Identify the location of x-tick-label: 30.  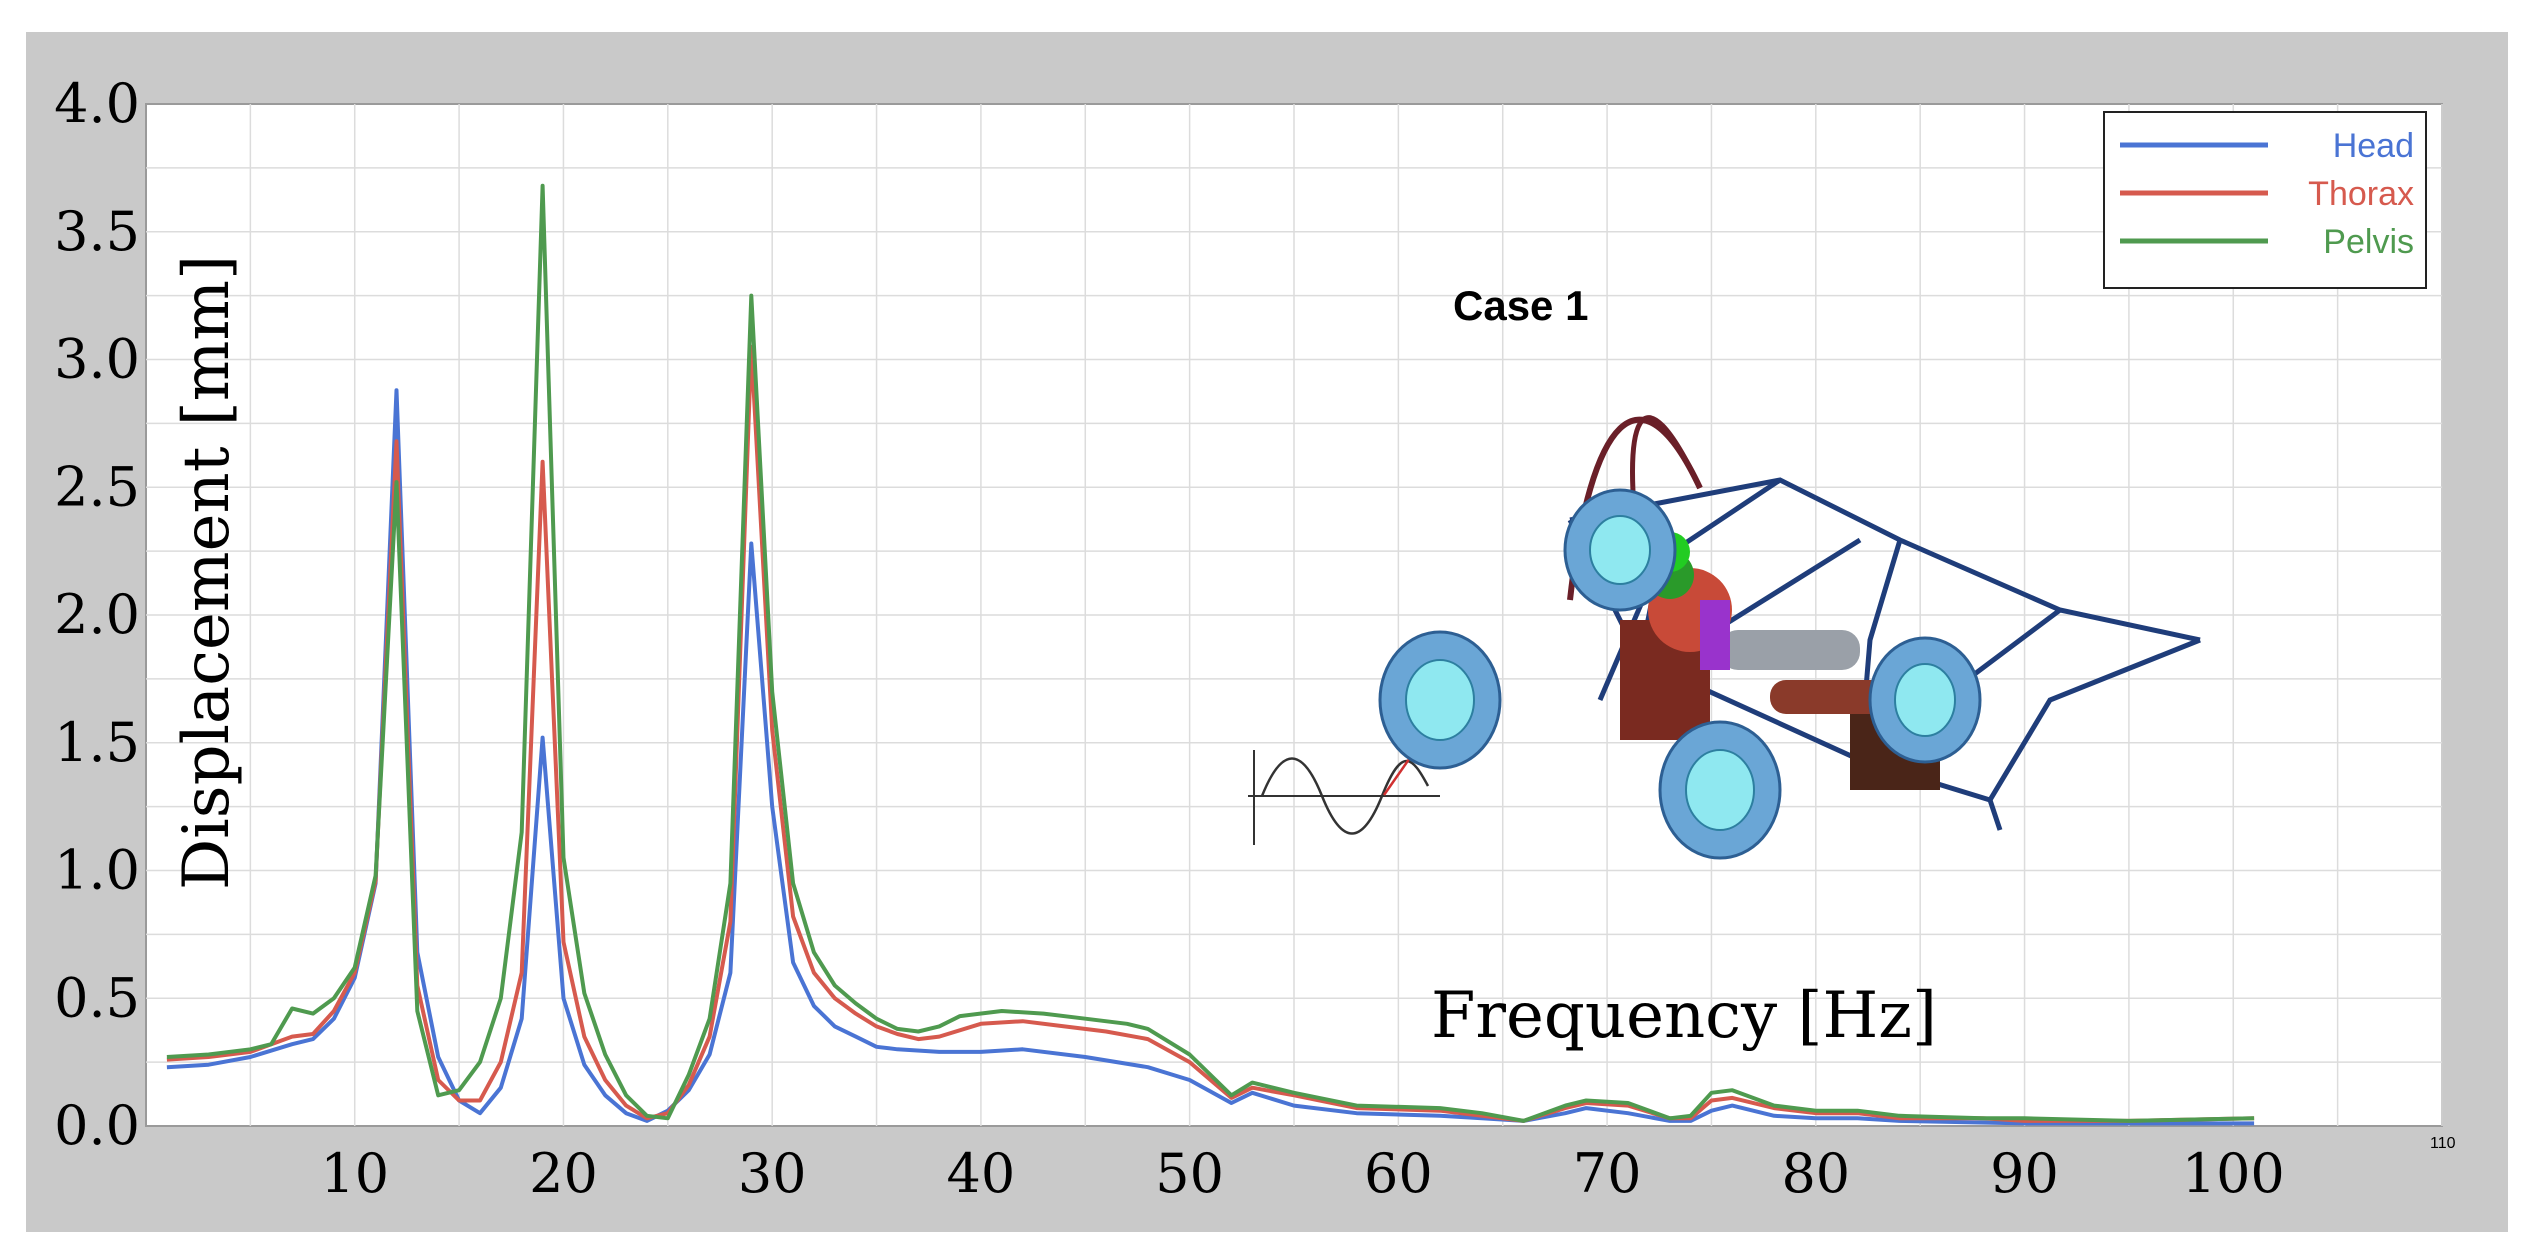
(772, 1173).